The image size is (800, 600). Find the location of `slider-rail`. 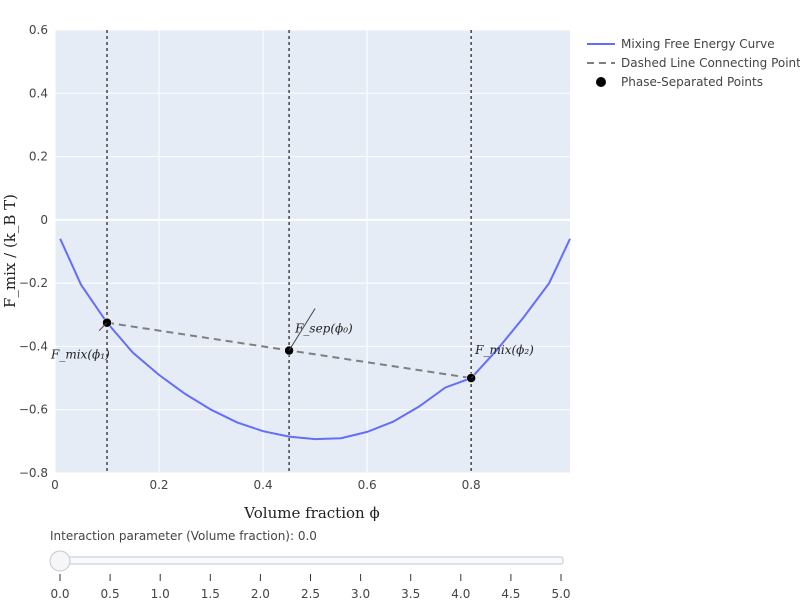

slider-rail is located at coordinates (307, 560).